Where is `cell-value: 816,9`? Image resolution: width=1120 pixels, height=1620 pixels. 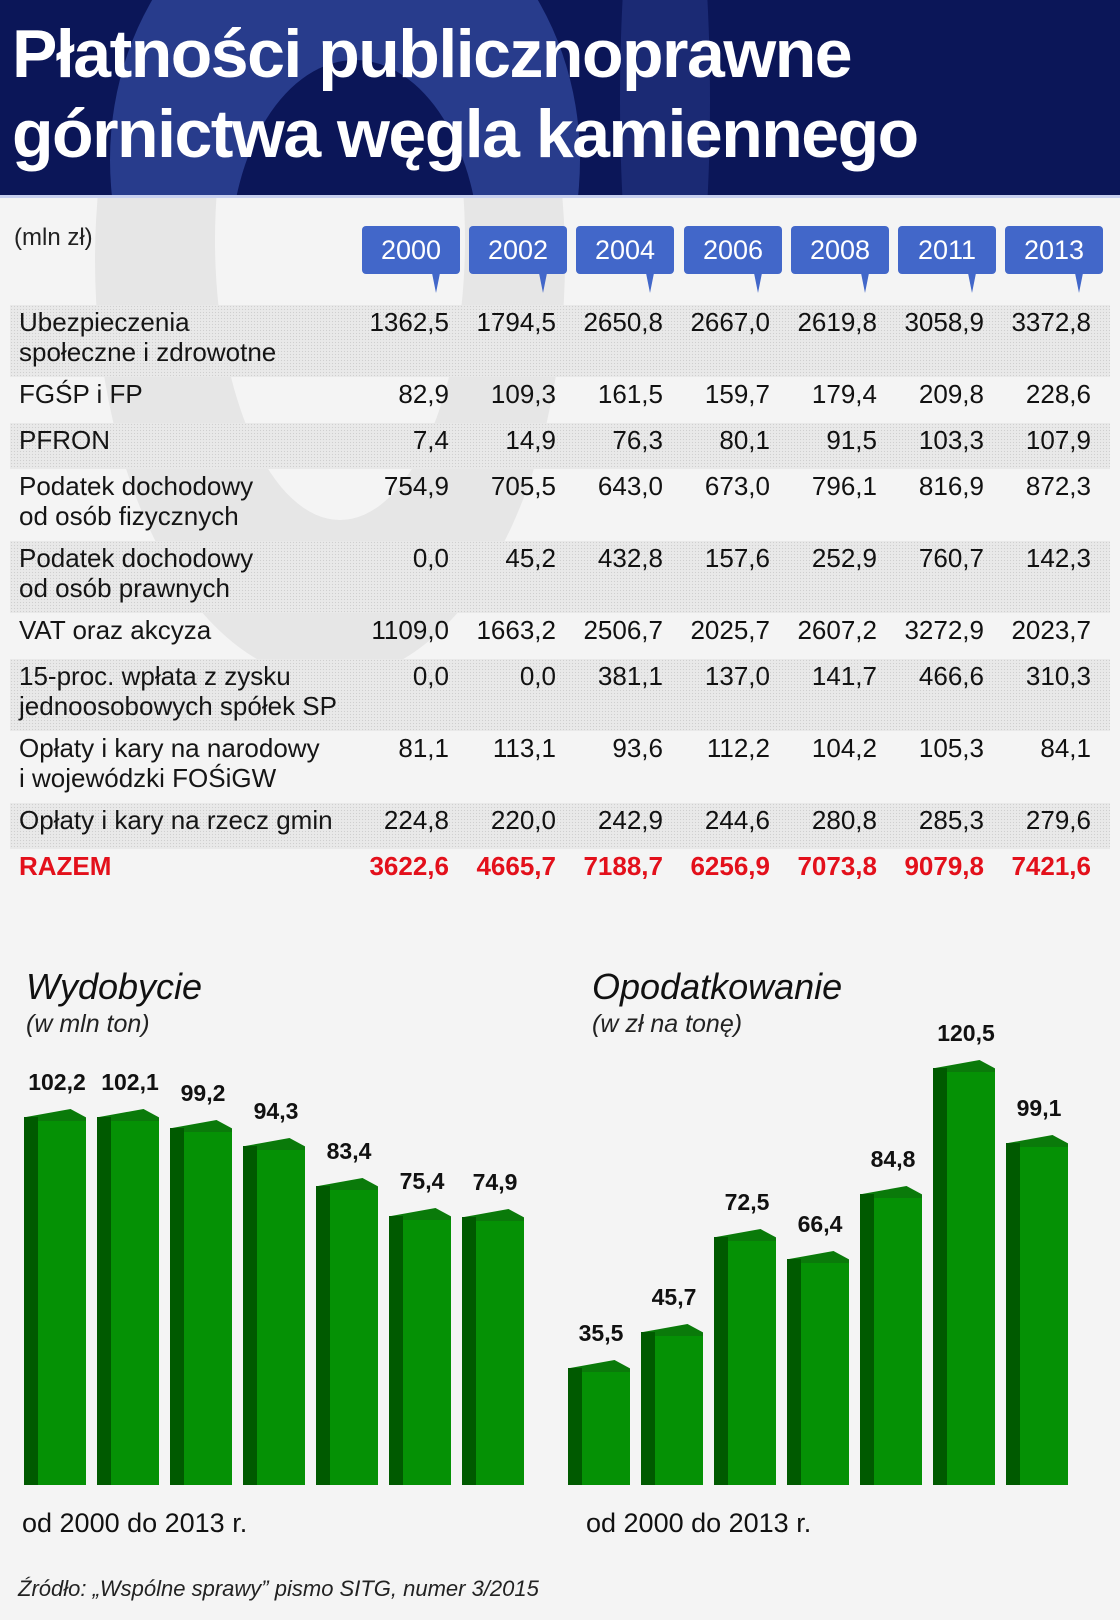
cell-value: 816,9 is located at coordinates (951, 486).